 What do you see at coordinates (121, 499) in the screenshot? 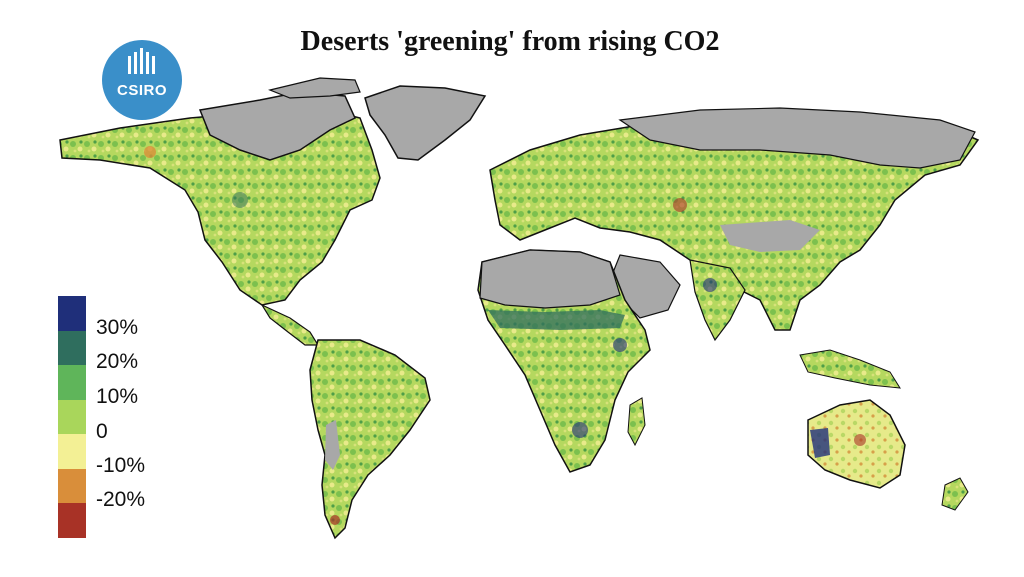
I see `legend-label: -20%` at bounding box center [121, 499].